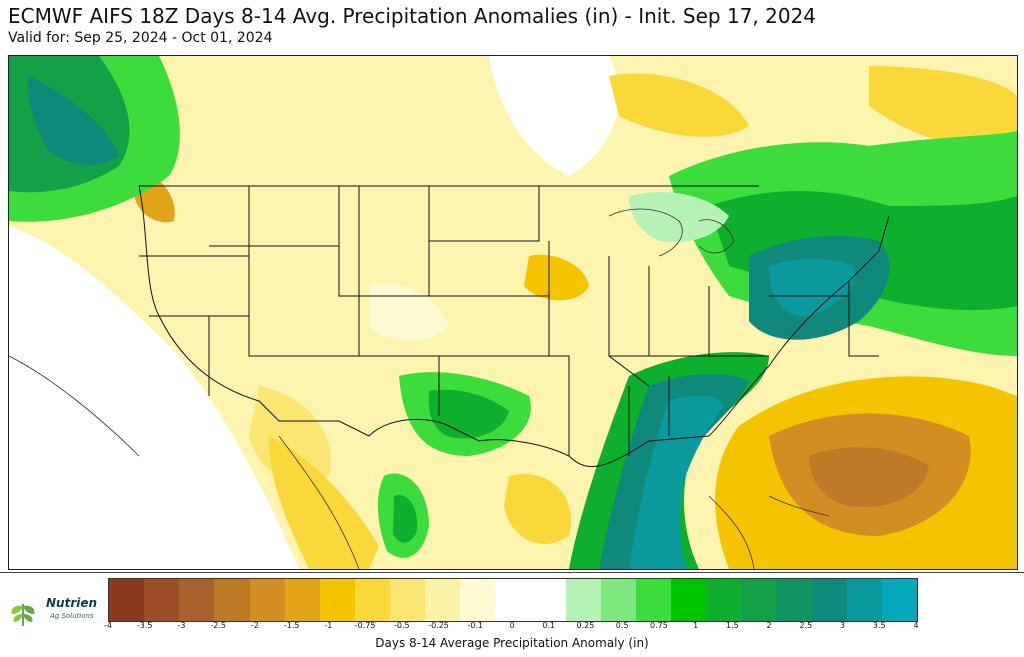 This screenshot has height=657, width=1024. Describe the element at coordinates (916, 625) in the screenshot. I see `colorbar-tick-label: 4` at that location.